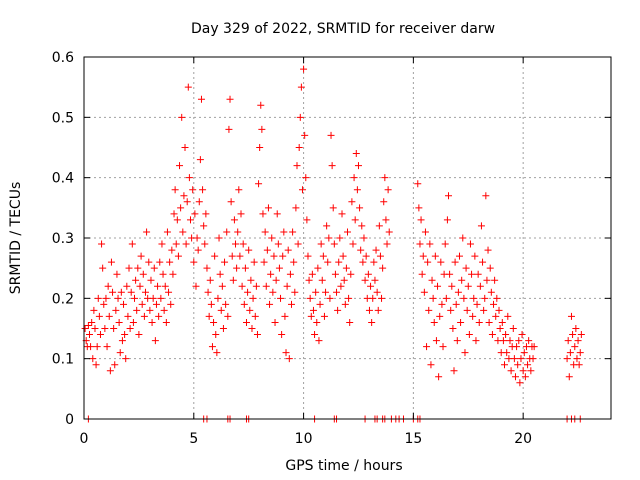 This screenshot has height=480, width=640. I want to click on y-axis-label: SRMTID / TECUs, so click(16, 238).